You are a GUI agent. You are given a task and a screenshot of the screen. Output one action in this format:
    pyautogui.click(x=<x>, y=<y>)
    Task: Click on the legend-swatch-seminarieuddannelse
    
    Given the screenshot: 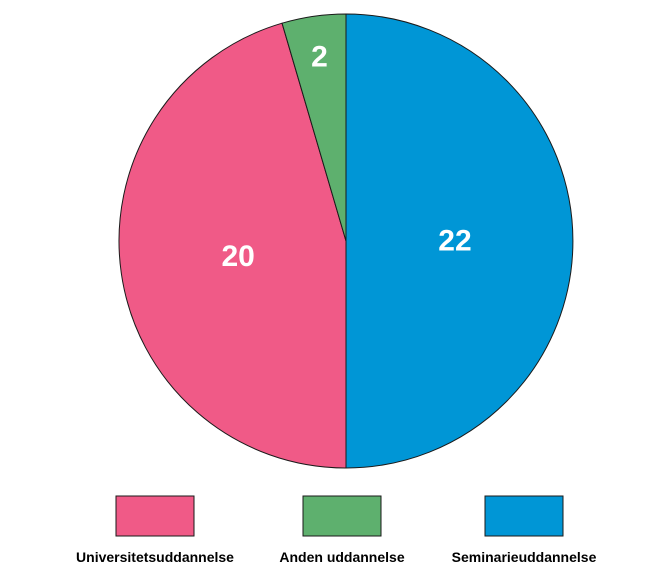 What is the action you would take?
    pyautogui.click(x=524, y=516)
    